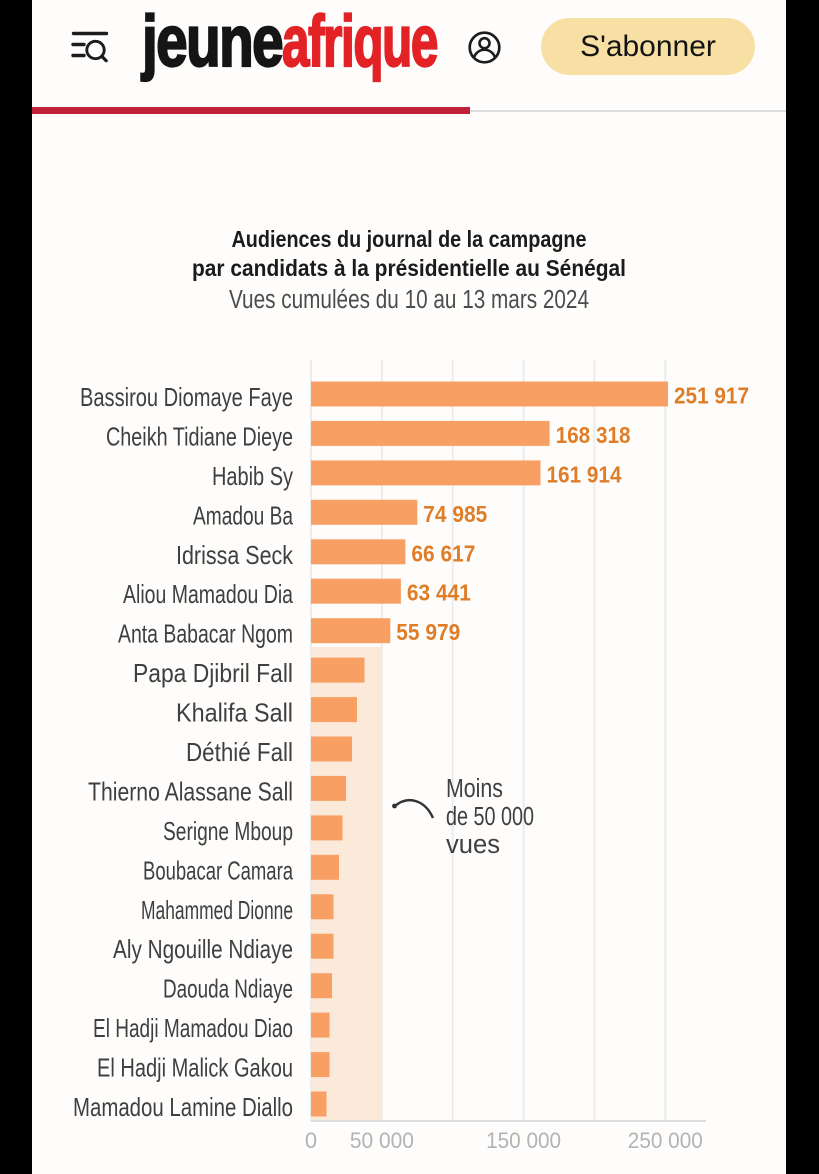  I want to click on svg-text: Moins, so click(474, 789).